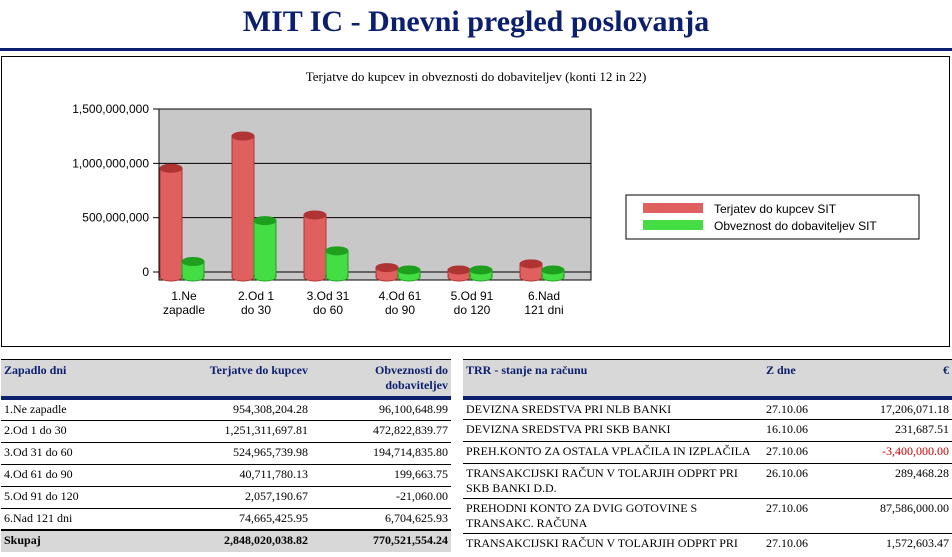 The width and height of the screenshot is (952, 557). I want to click on legend-box, so click(772, 217).